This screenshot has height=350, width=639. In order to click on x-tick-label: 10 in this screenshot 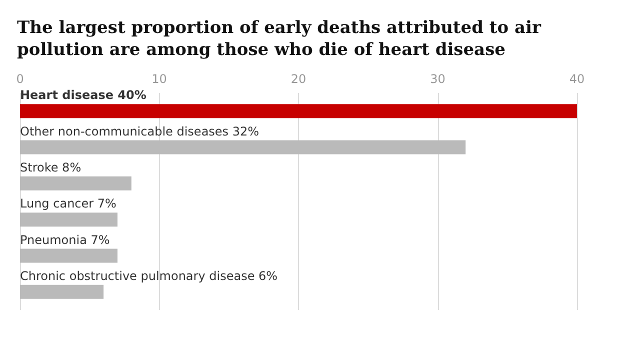, I will do `click(159, 79)`.